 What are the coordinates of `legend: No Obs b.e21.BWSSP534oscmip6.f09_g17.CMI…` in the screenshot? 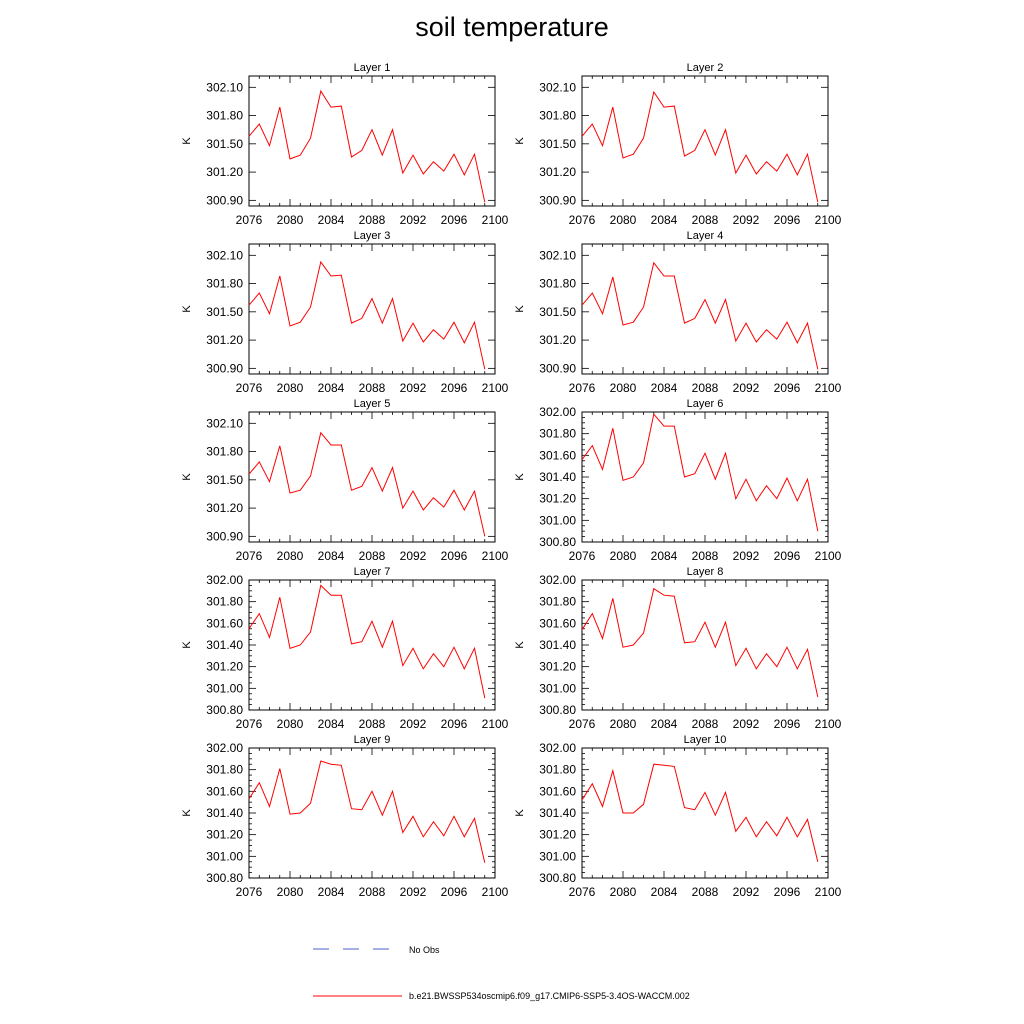 It's located at (501, 973).